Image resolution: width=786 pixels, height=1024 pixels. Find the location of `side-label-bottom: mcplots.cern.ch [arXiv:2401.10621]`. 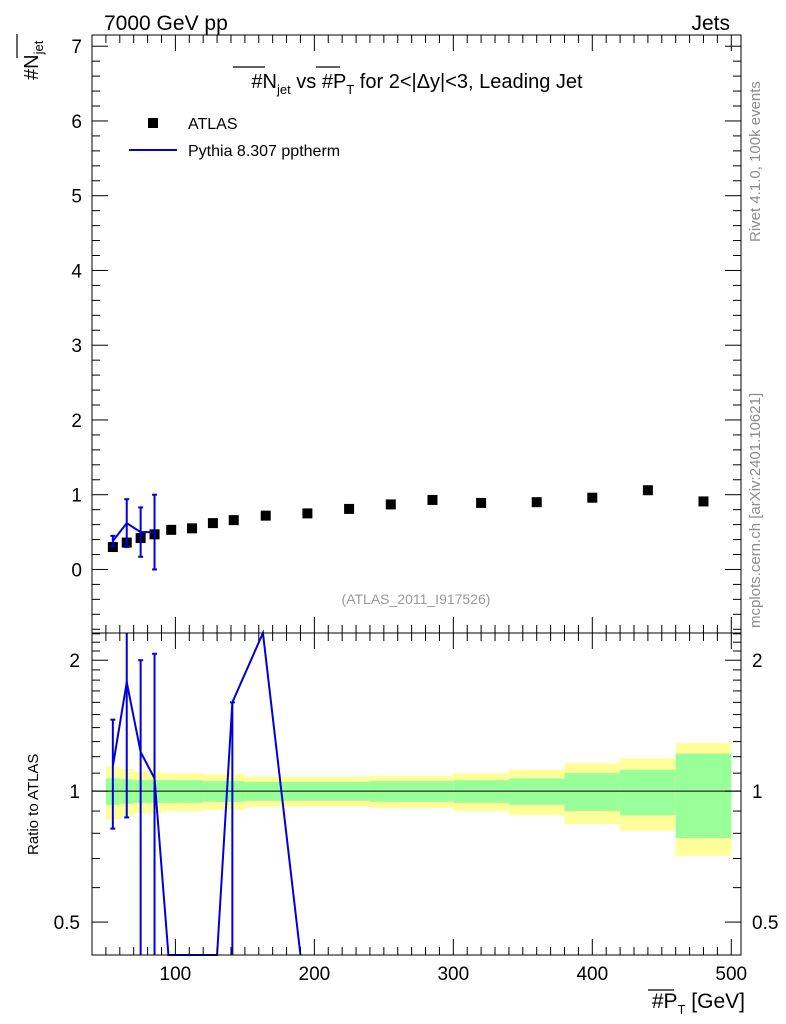

side-label-bottom: mcplots.cern.ch [arXiv:2401.10621] is located at coordinates (755, 510).